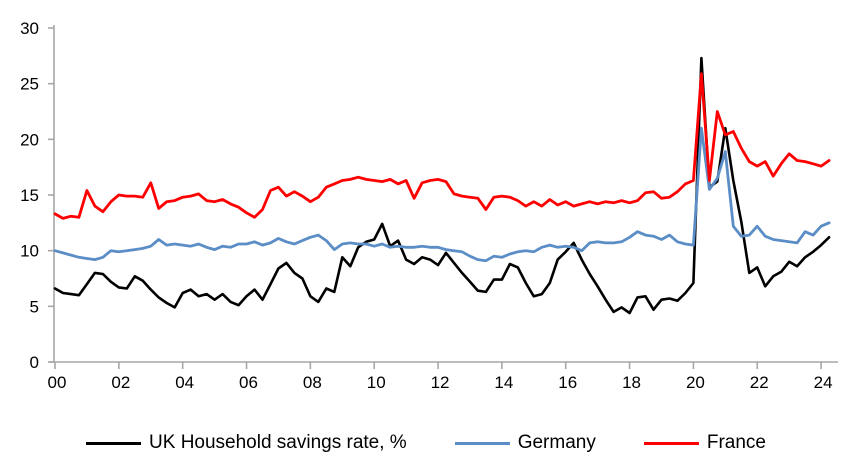 The image size is (852, 476). What do you see at coordinates (823, 382) in the screenshot?
I see `x-tick-label: 24` at bounding box center [823, 382].